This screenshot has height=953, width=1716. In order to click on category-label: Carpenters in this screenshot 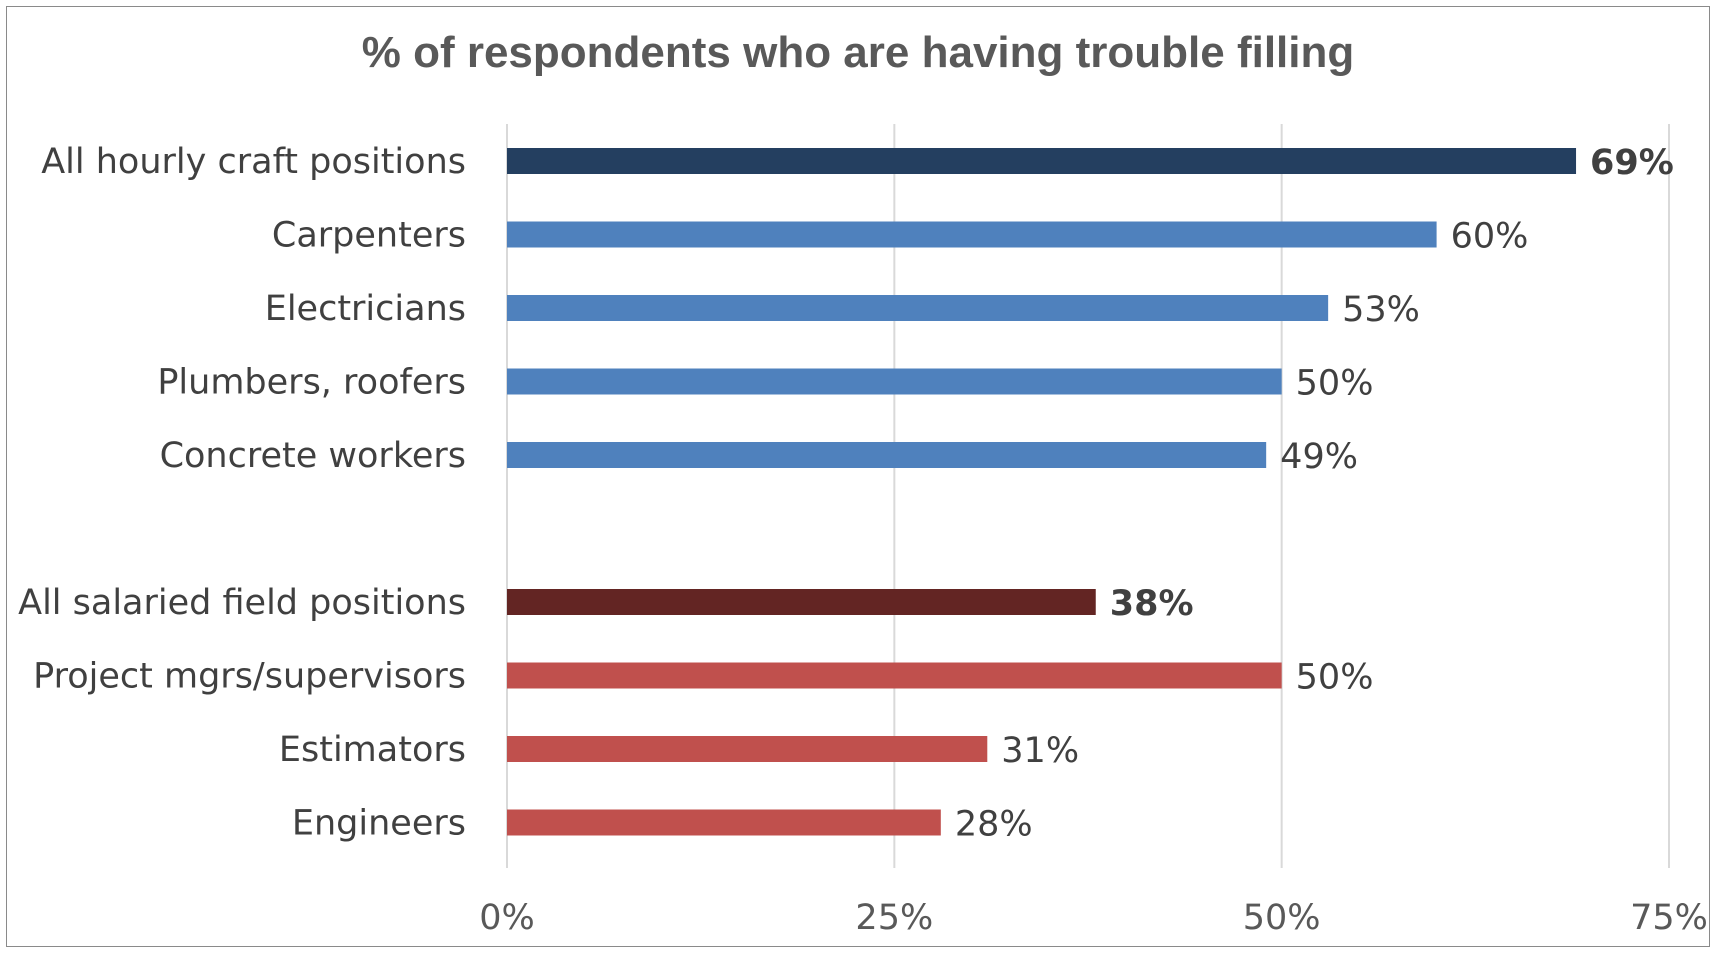, I will do `click(369, 236)`.